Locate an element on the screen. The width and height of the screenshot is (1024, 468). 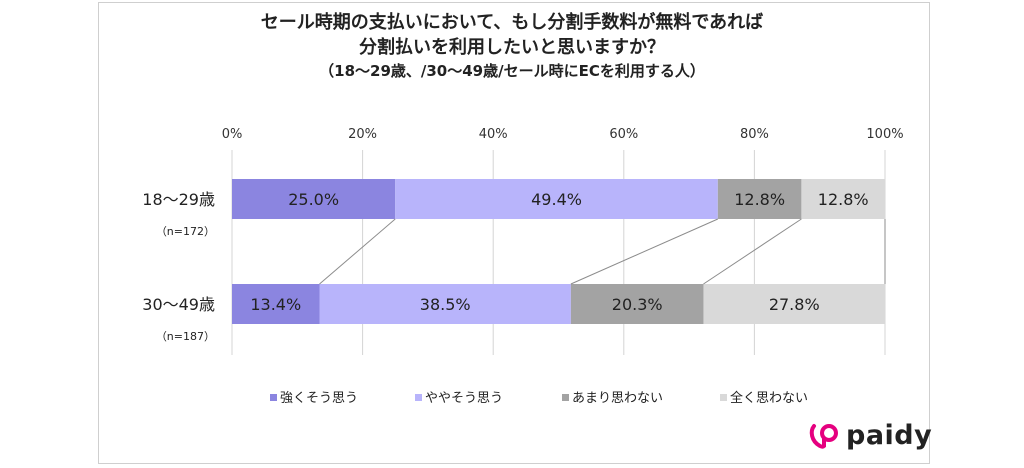
x-tick-label: 40% is located at coordinates (493, 134).